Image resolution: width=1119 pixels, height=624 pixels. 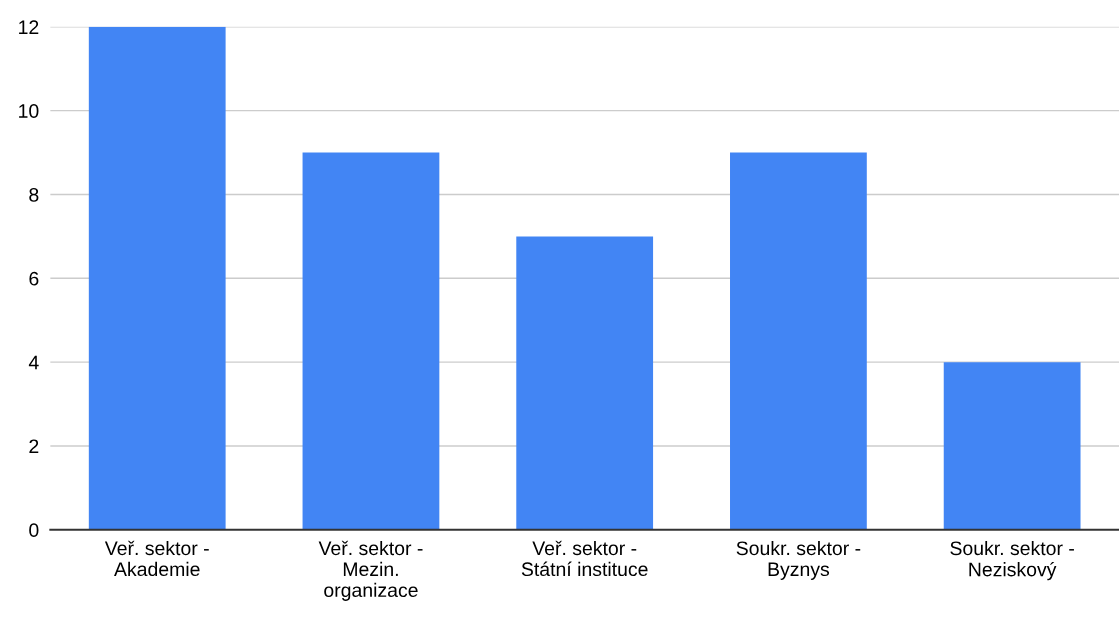 What do you see at coordinates (29, 111) in the screenshot?
I see `y-tick-label: 10` at bounding box center [29, 111].